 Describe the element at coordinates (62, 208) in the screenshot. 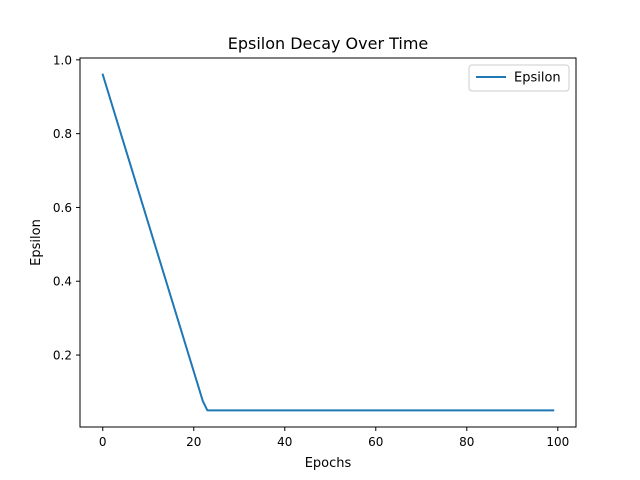

I see `y-tick-label: 0.6` at that location.